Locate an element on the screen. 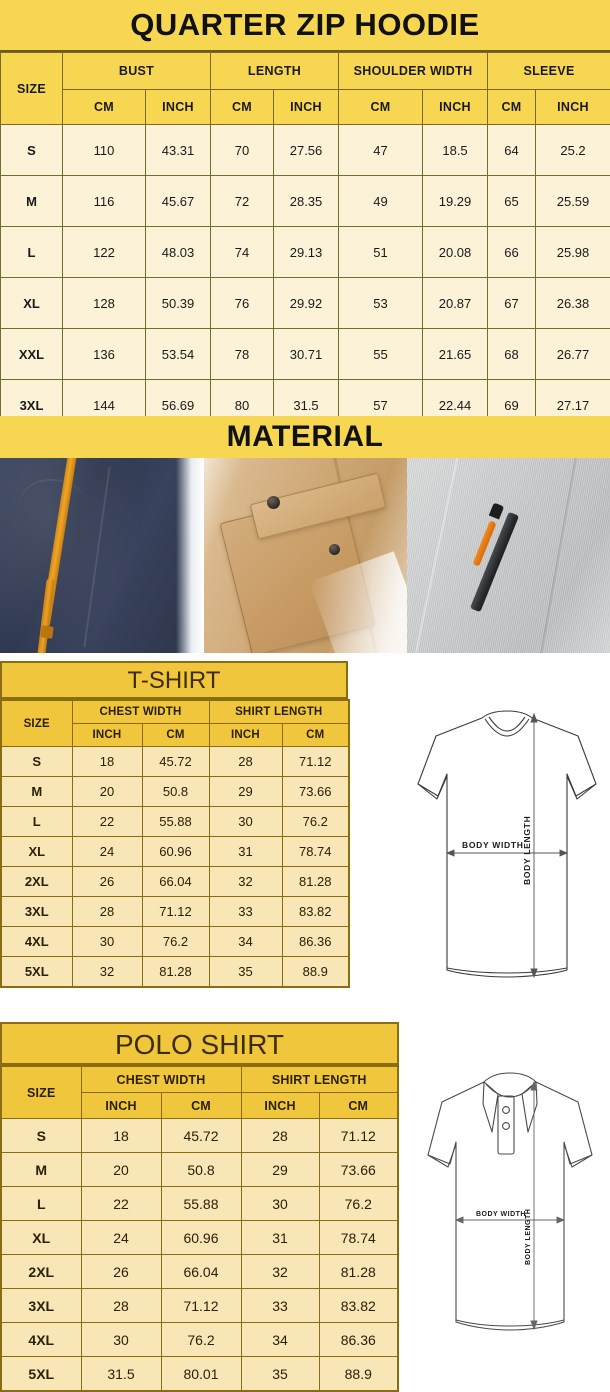 The width and height of the screenshot is (610, 1392). cell-length-inch: 29.13 is located at coordinates (306, 252).